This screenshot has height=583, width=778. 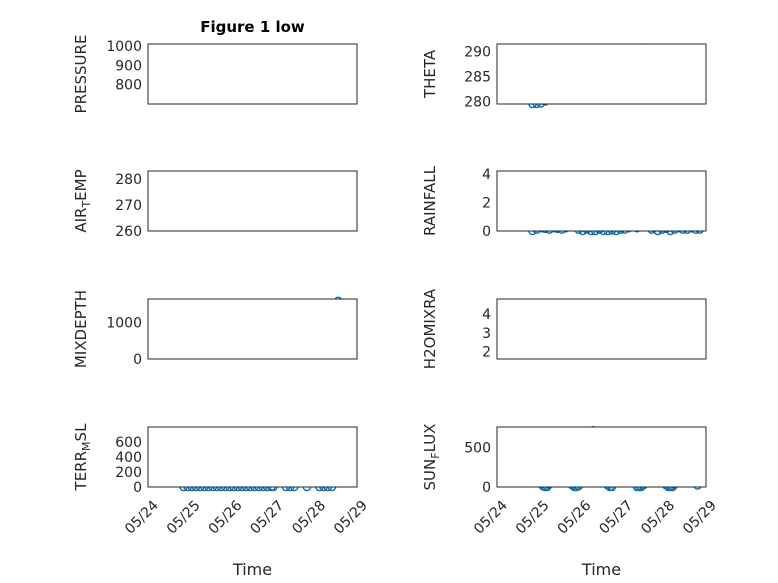 What do you see at coordinates (128, 232) in the screenshot?
I see `y-tick-label: 260` at bounding box center [128, 232].